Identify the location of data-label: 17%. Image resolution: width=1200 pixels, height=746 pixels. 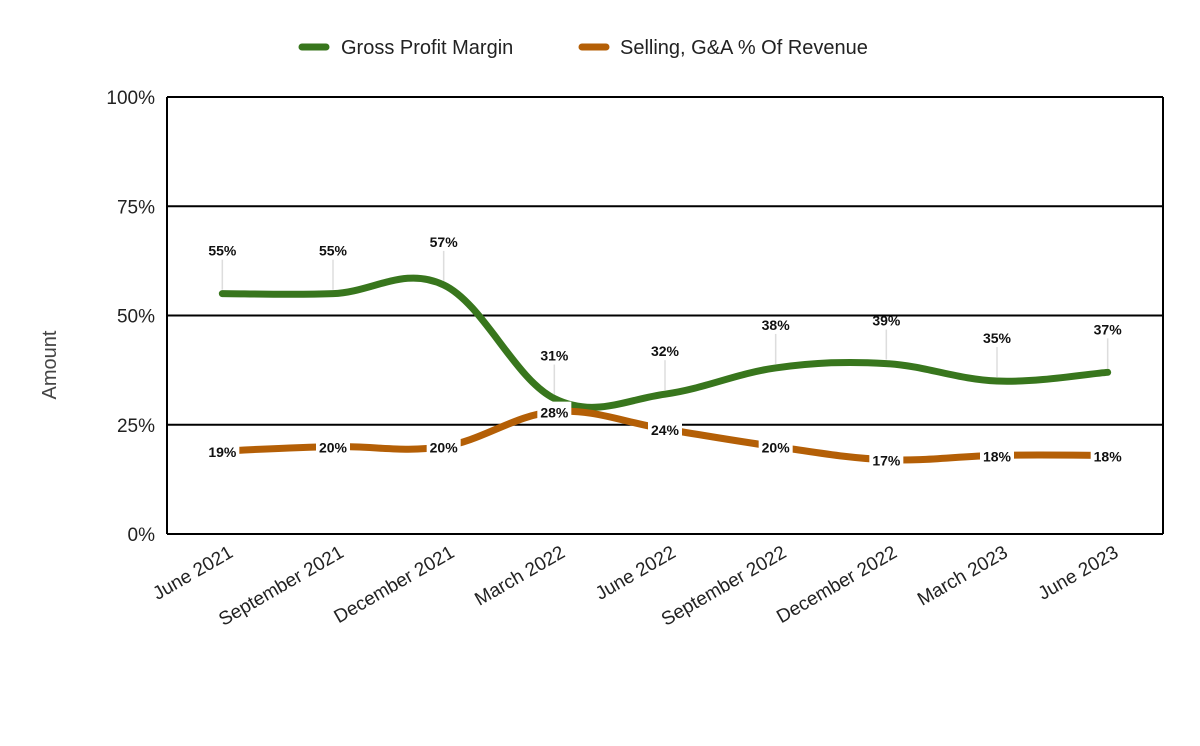
(886, 461).